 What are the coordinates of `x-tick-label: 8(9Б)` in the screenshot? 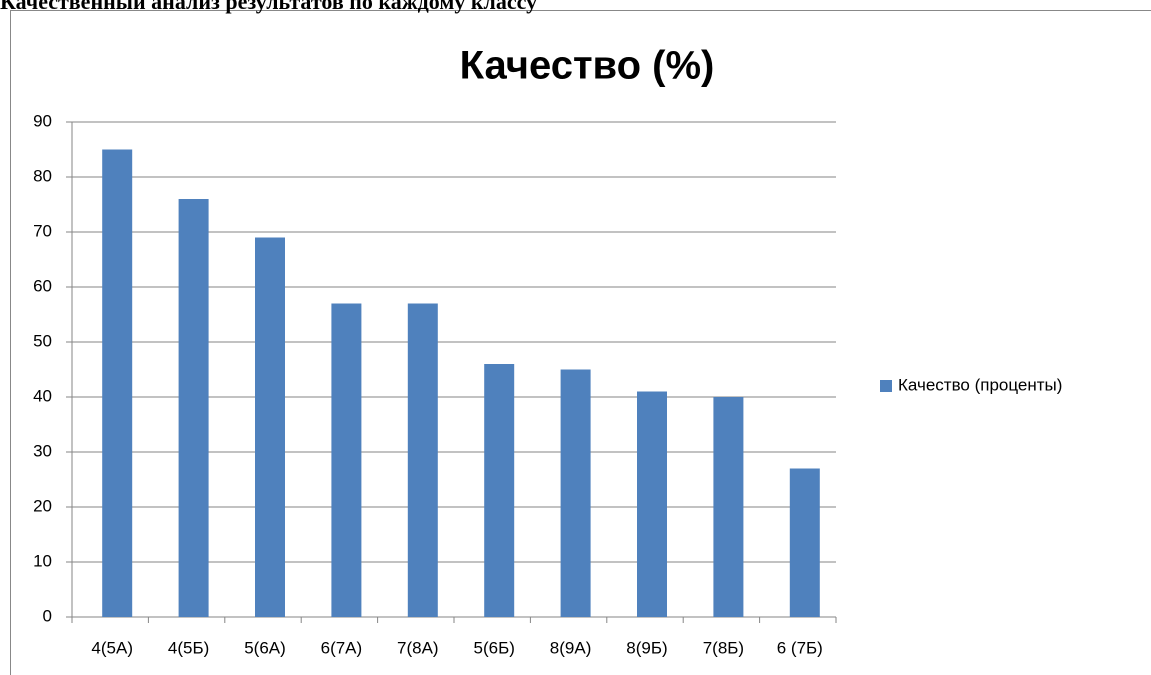 It's located at (646, 647).